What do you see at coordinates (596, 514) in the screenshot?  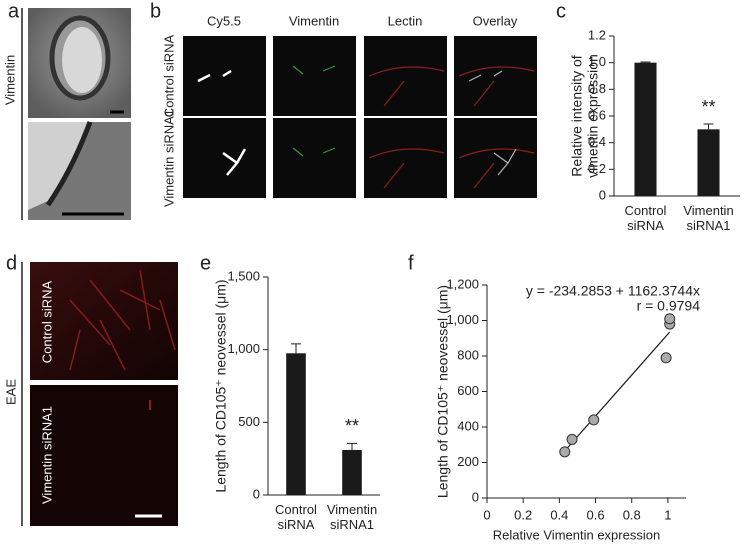 I see `x-tick-label: 0.6` at bounding box center [596, 514].